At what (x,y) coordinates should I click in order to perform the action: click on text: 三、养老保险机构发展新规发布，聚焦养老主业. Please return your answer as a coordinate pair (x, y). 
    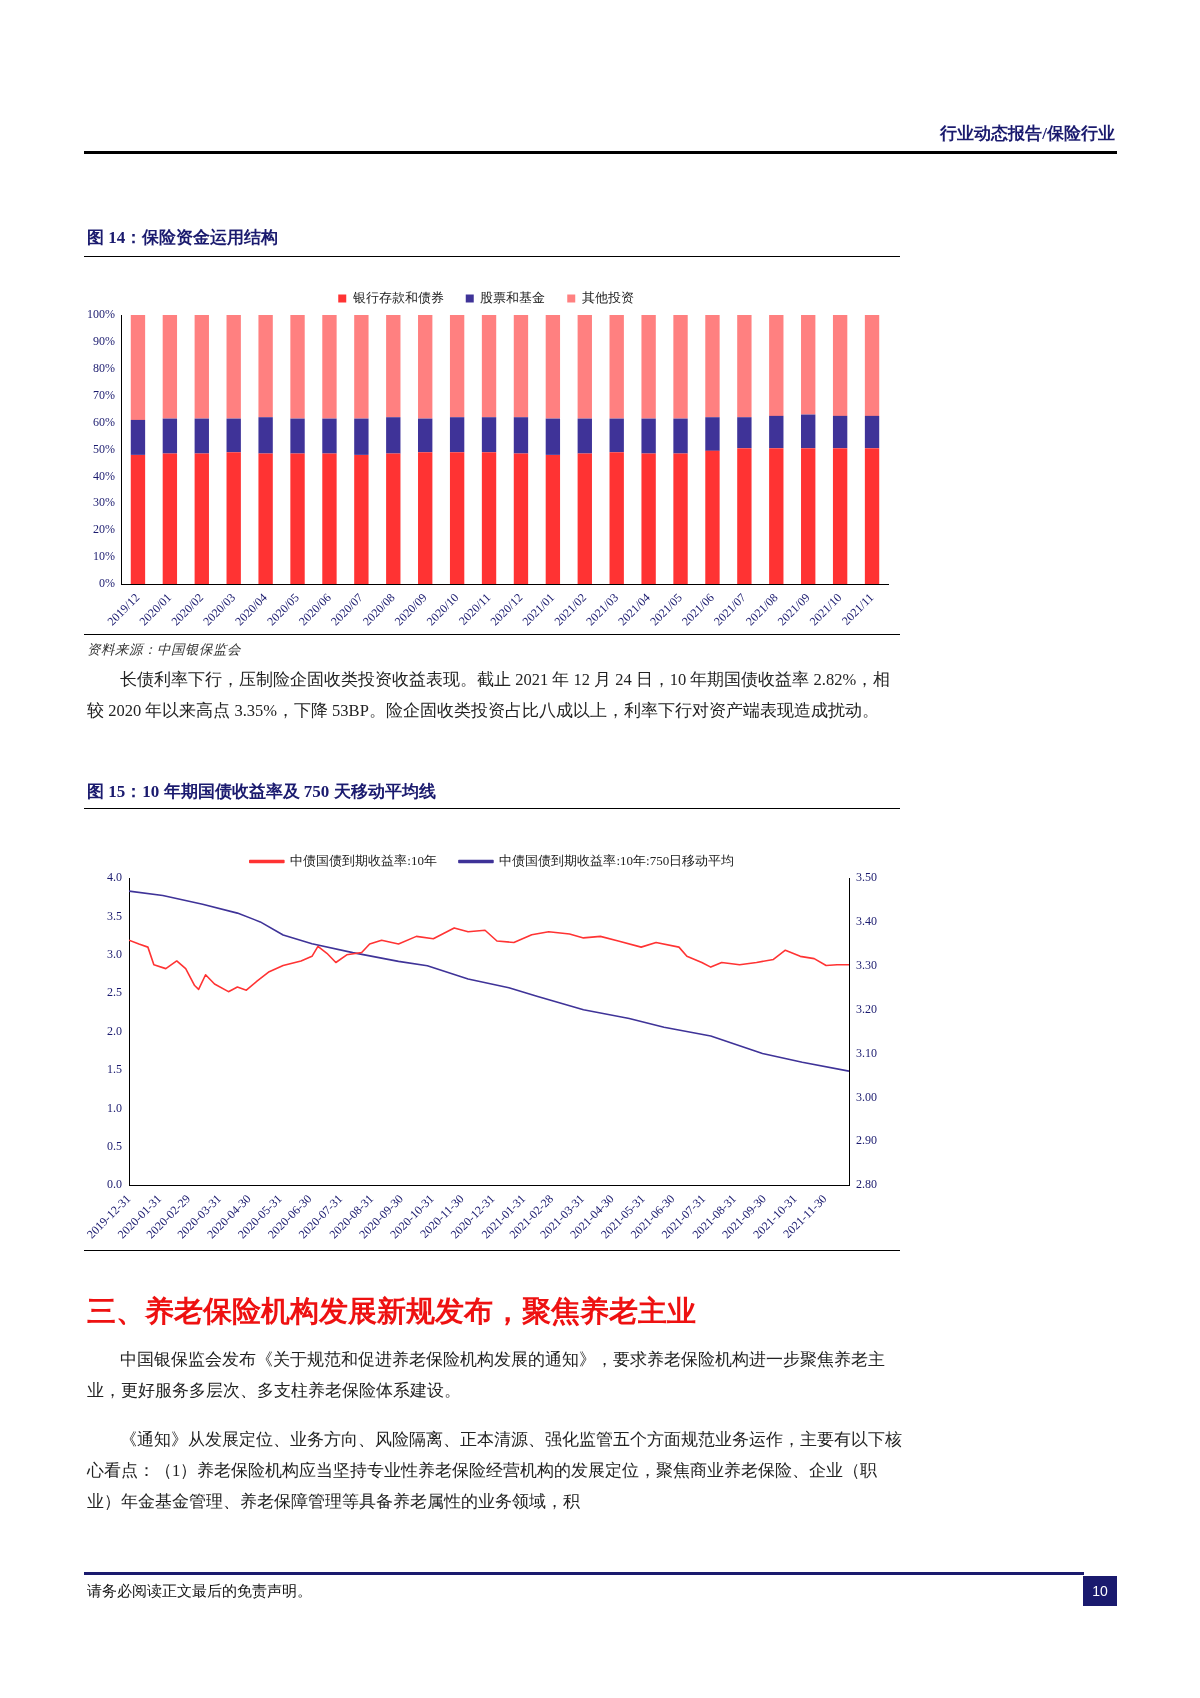
    Looking at the image, I should click on (391, 1311).